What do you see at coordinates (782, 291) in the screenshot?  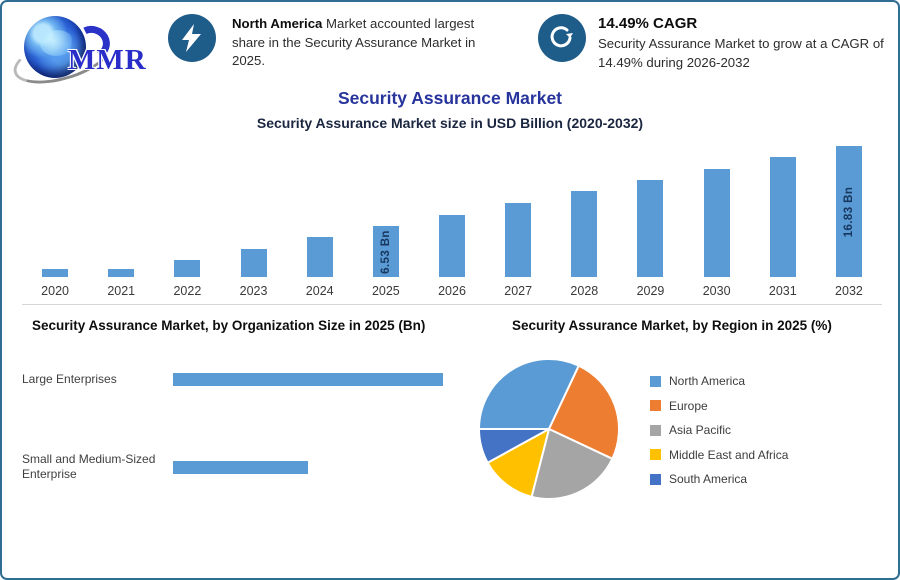 I see `x-tick-2031: 2031` at bounding box center [782, 291].